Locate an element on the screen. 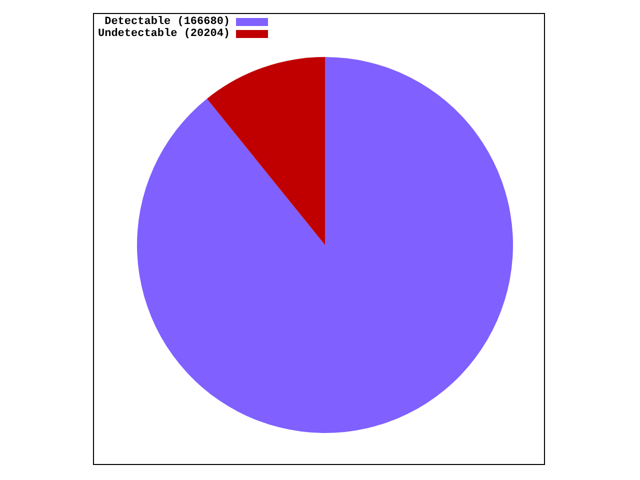  legend-label: Undetectable (20204) is located at coordinates (164, 34).